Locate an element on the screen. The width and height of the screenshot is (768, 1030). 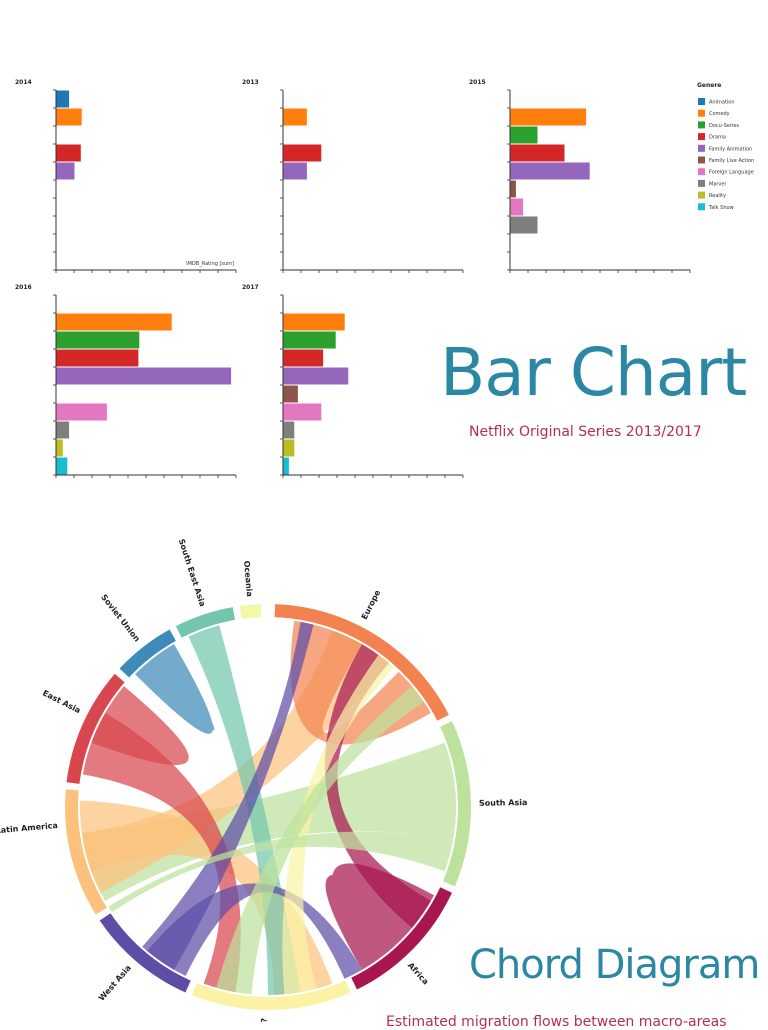
legend-label: Family Live Action is located at coordinates (731, 161).